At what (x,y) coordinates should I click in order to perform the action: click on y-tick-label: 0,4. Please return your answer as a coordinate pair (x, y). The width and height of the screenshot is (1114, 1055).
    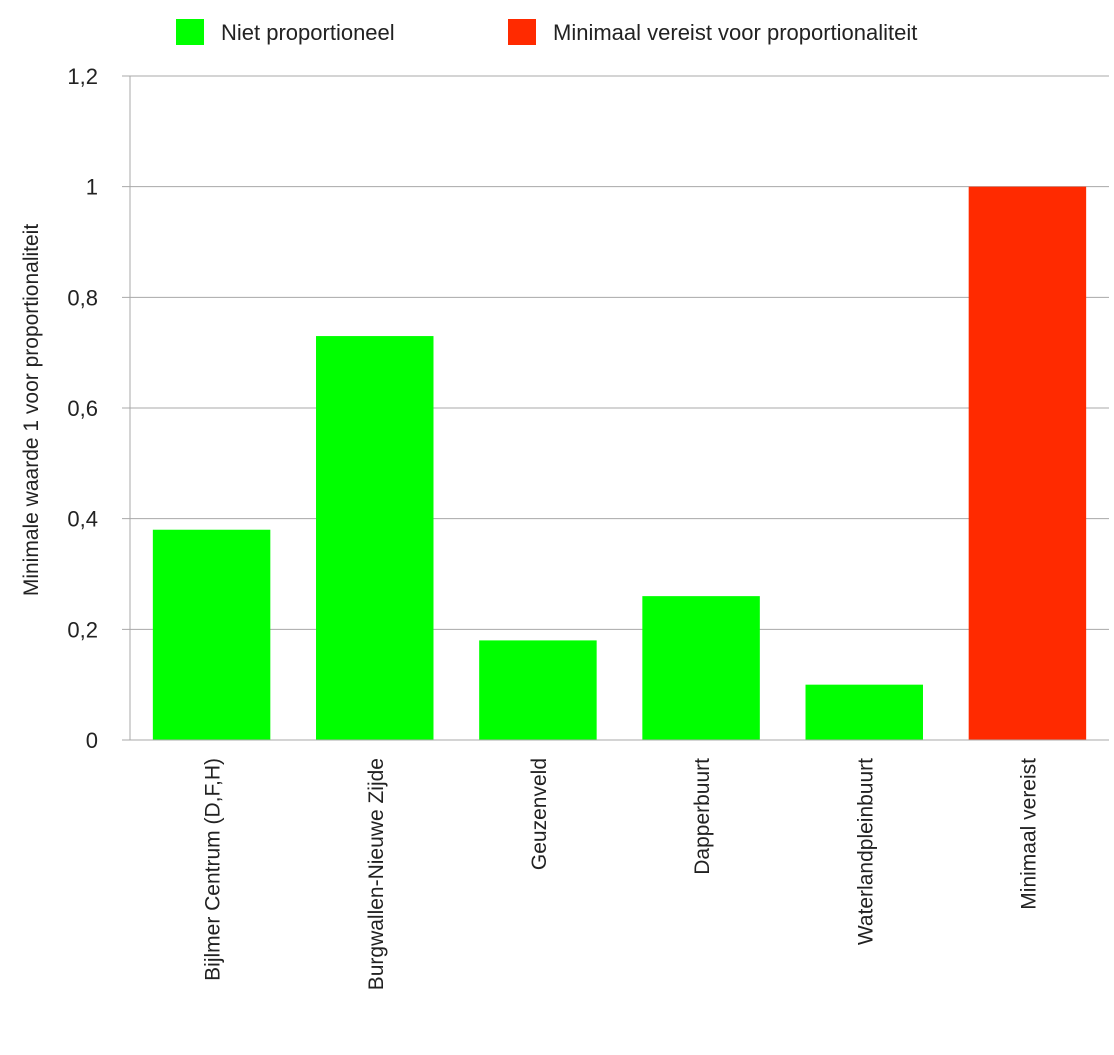
    Looking at the image, I should click on (82, 519).